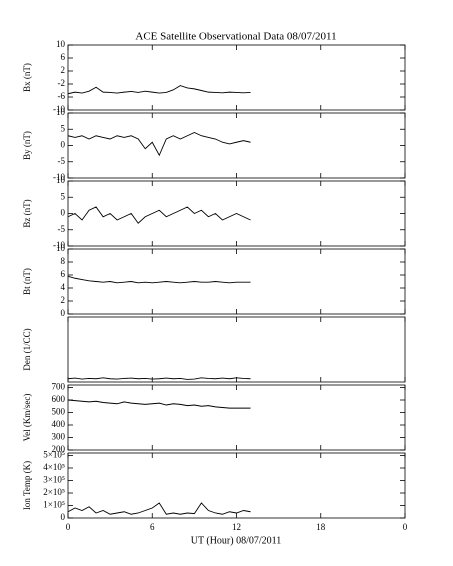 This screenshot has width=453, height=566. I want to click on y-axis-label: Bx (nT), so click(27, 77).